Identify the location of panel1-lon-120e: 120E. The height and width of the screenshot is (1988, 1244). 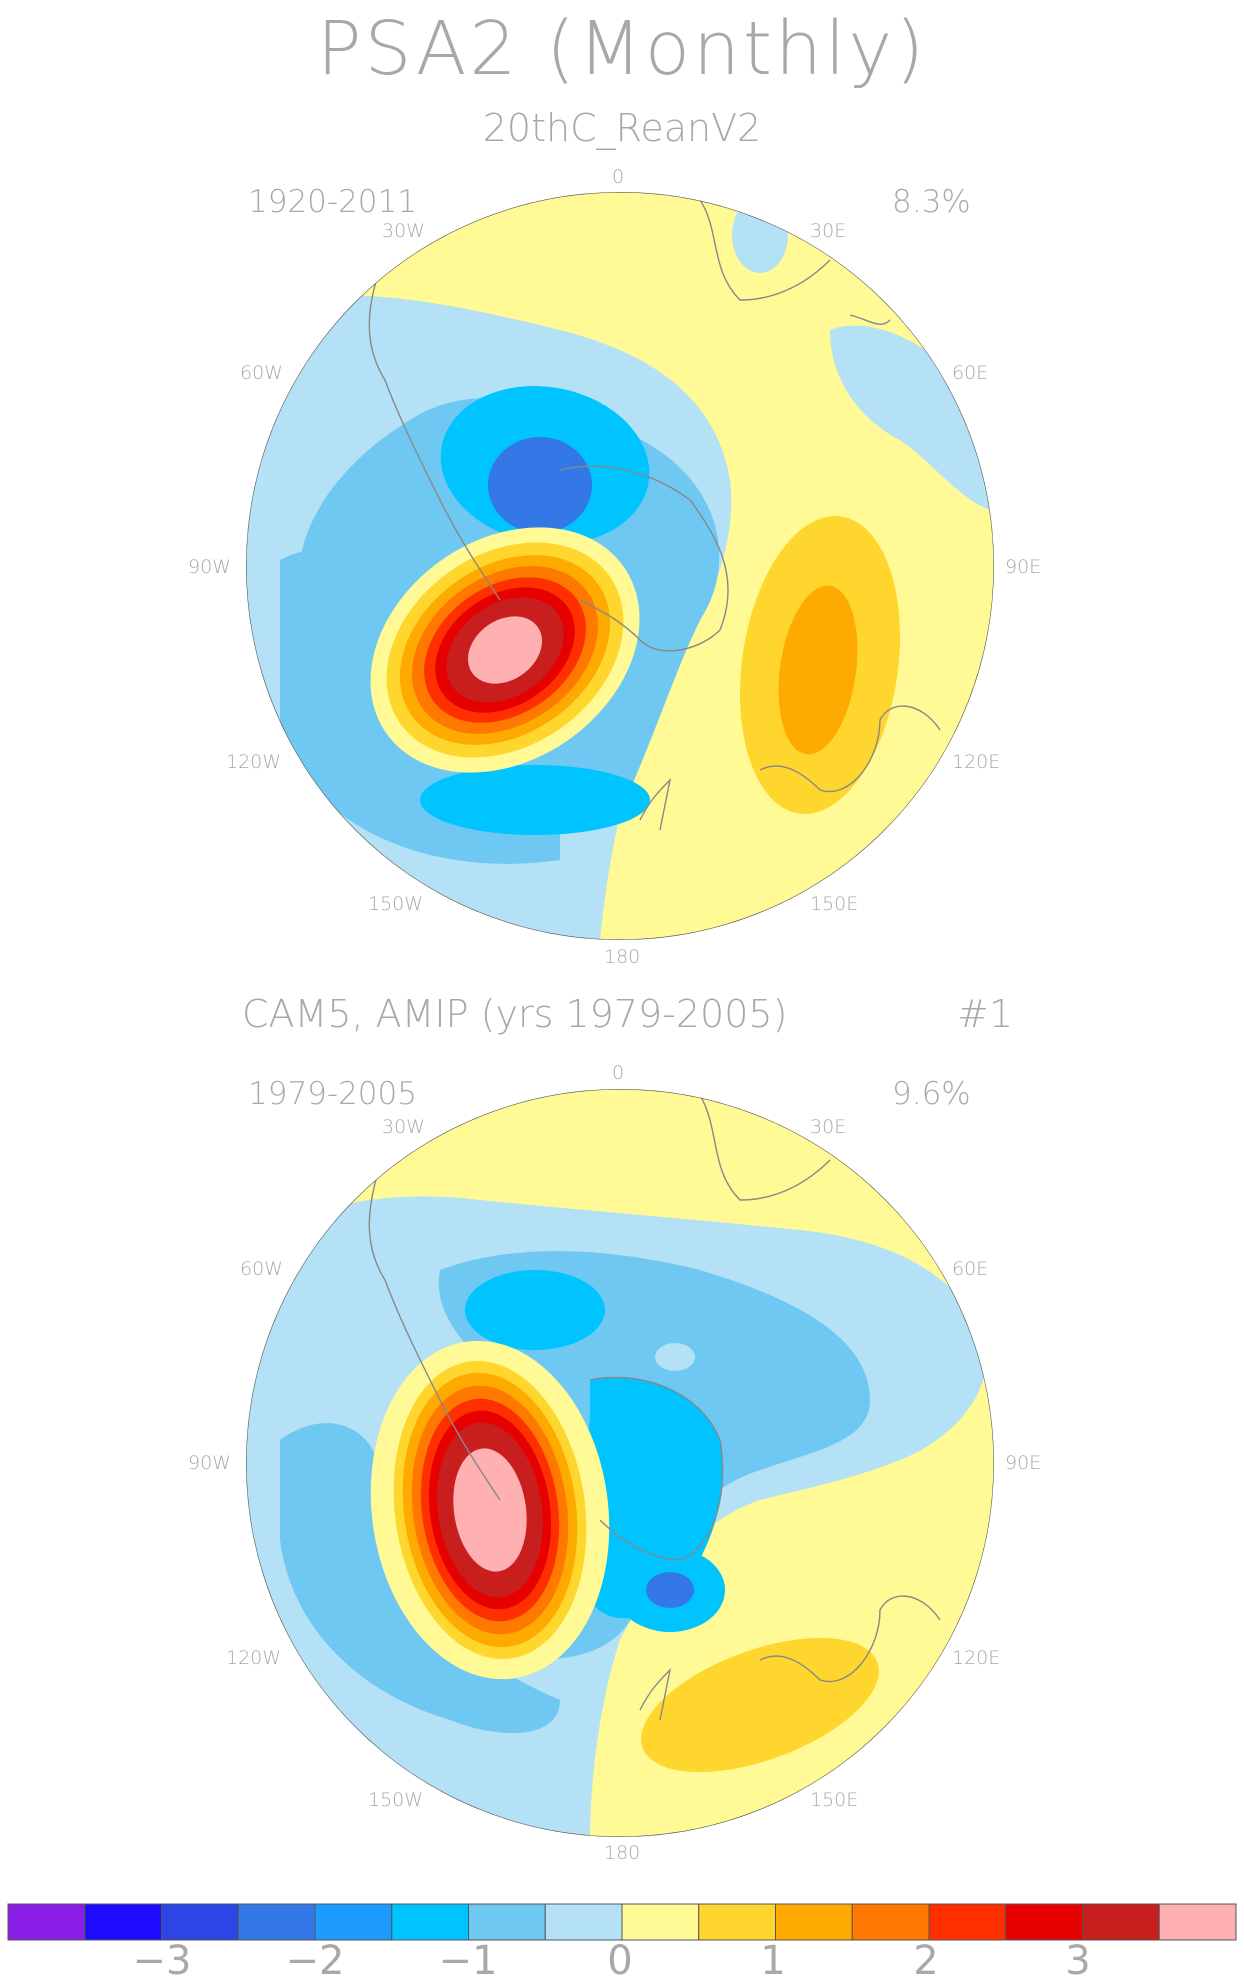
(976, 762).